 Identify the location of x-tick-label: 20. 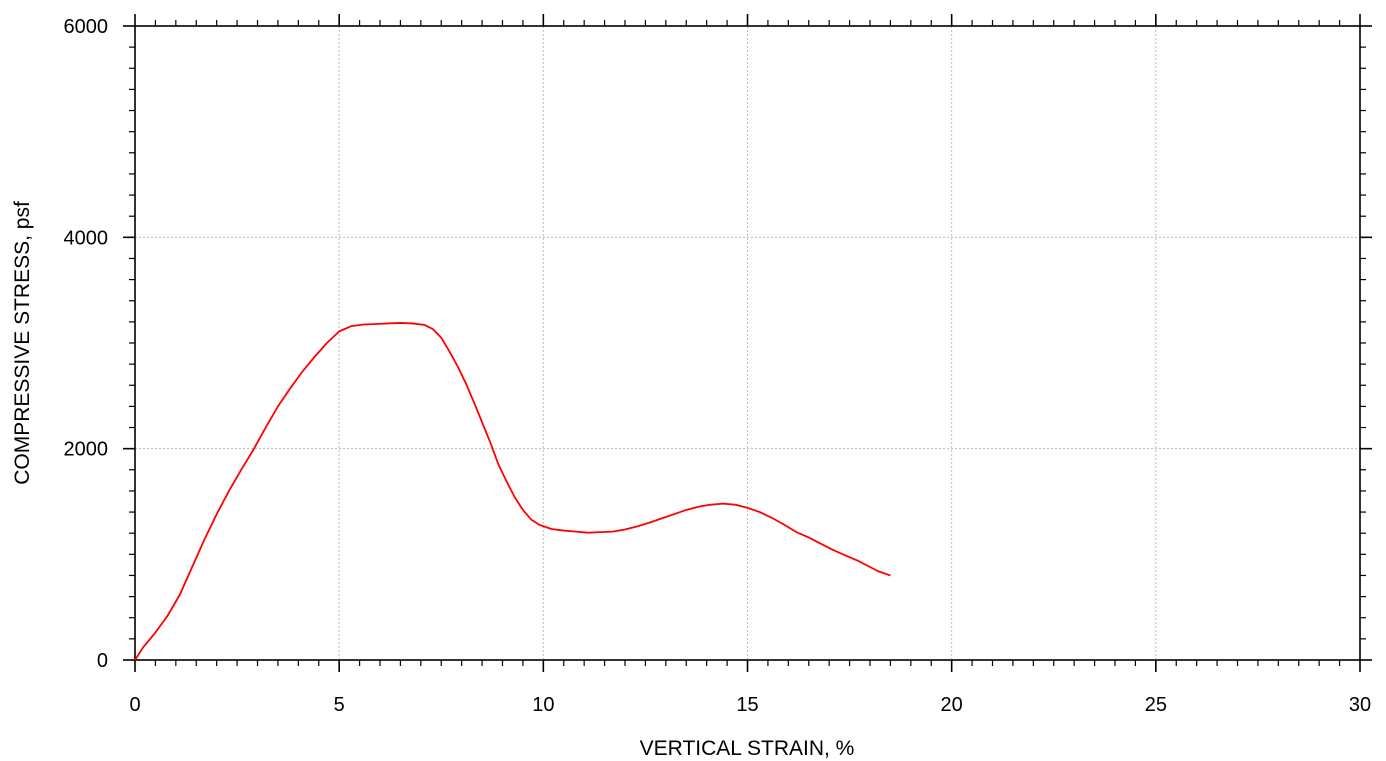
(952, 705).